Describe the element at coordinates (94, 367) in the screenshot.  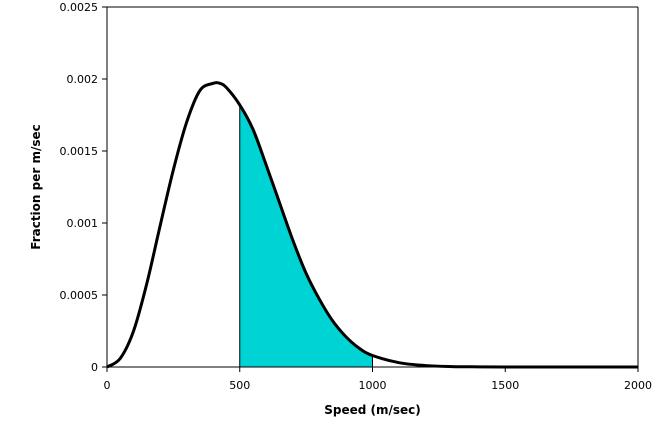
I see `y-tick-label: 0` at that location.